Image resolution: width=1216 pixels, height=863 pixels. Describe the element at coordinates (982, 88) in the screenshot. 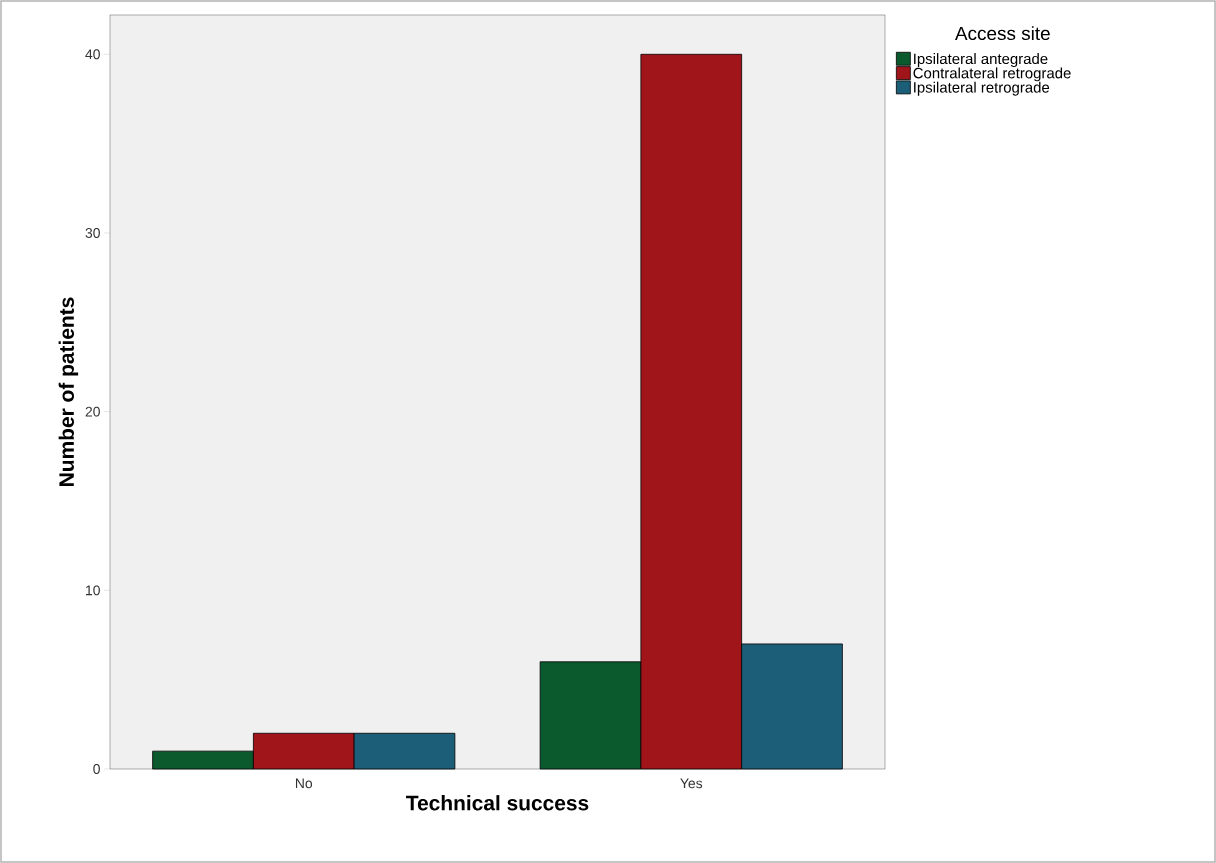

I see `legend-label: Ipsilateral retrograde` at that location.